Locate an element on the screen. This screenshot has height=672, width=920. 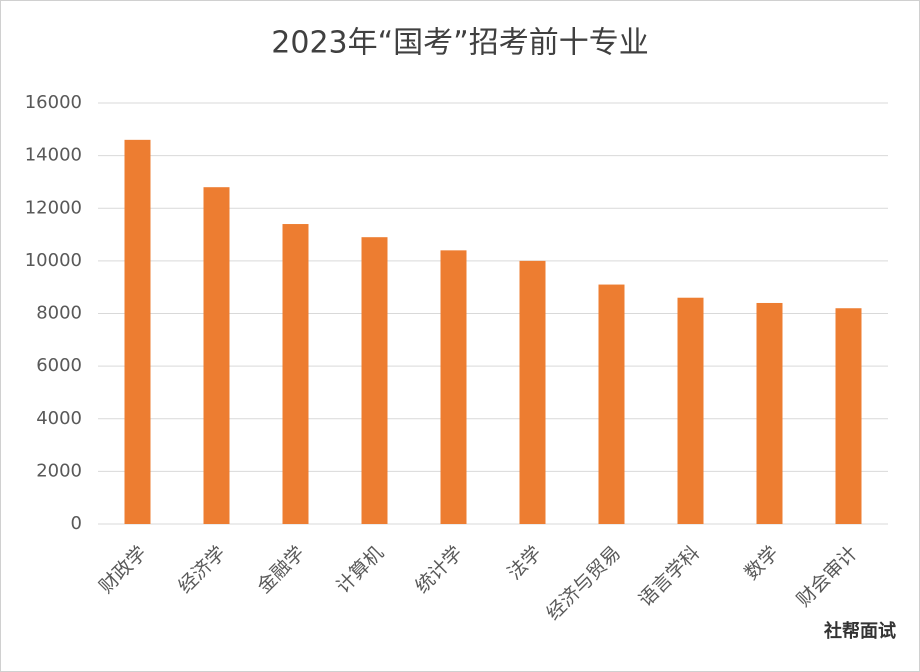
y-tick-label: 12000 is located at coordinates (53, 207).